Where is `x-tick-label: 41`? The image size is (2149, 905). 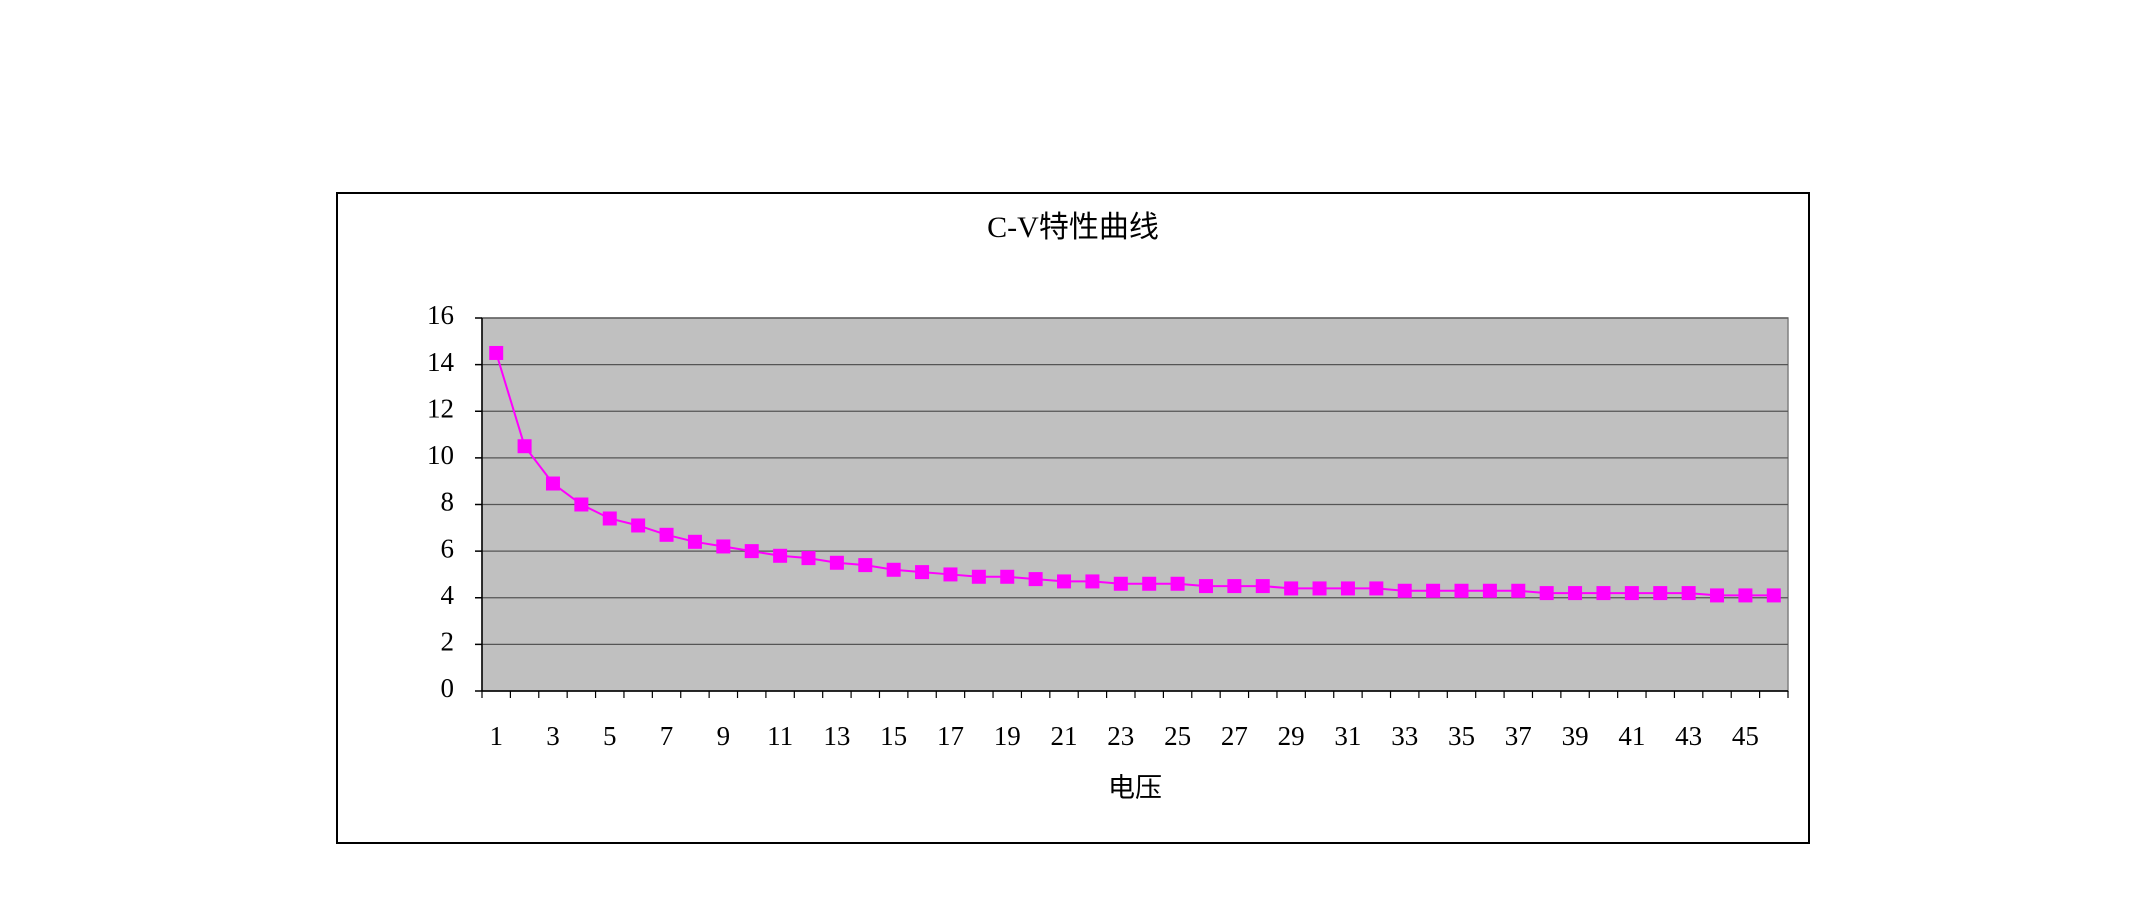
x-tick-label: 41 is located at coordinates (1631, 736).